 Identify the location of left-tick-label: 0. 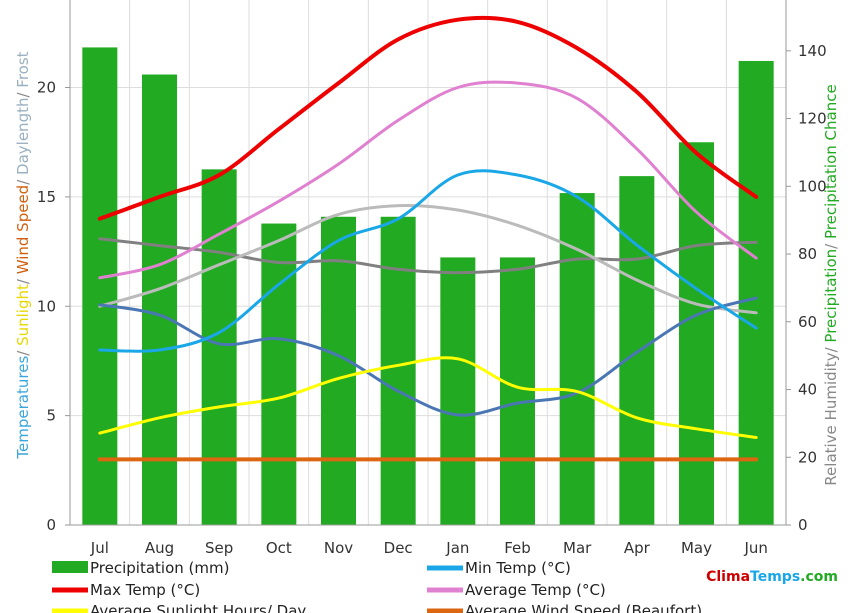
(51, 525).